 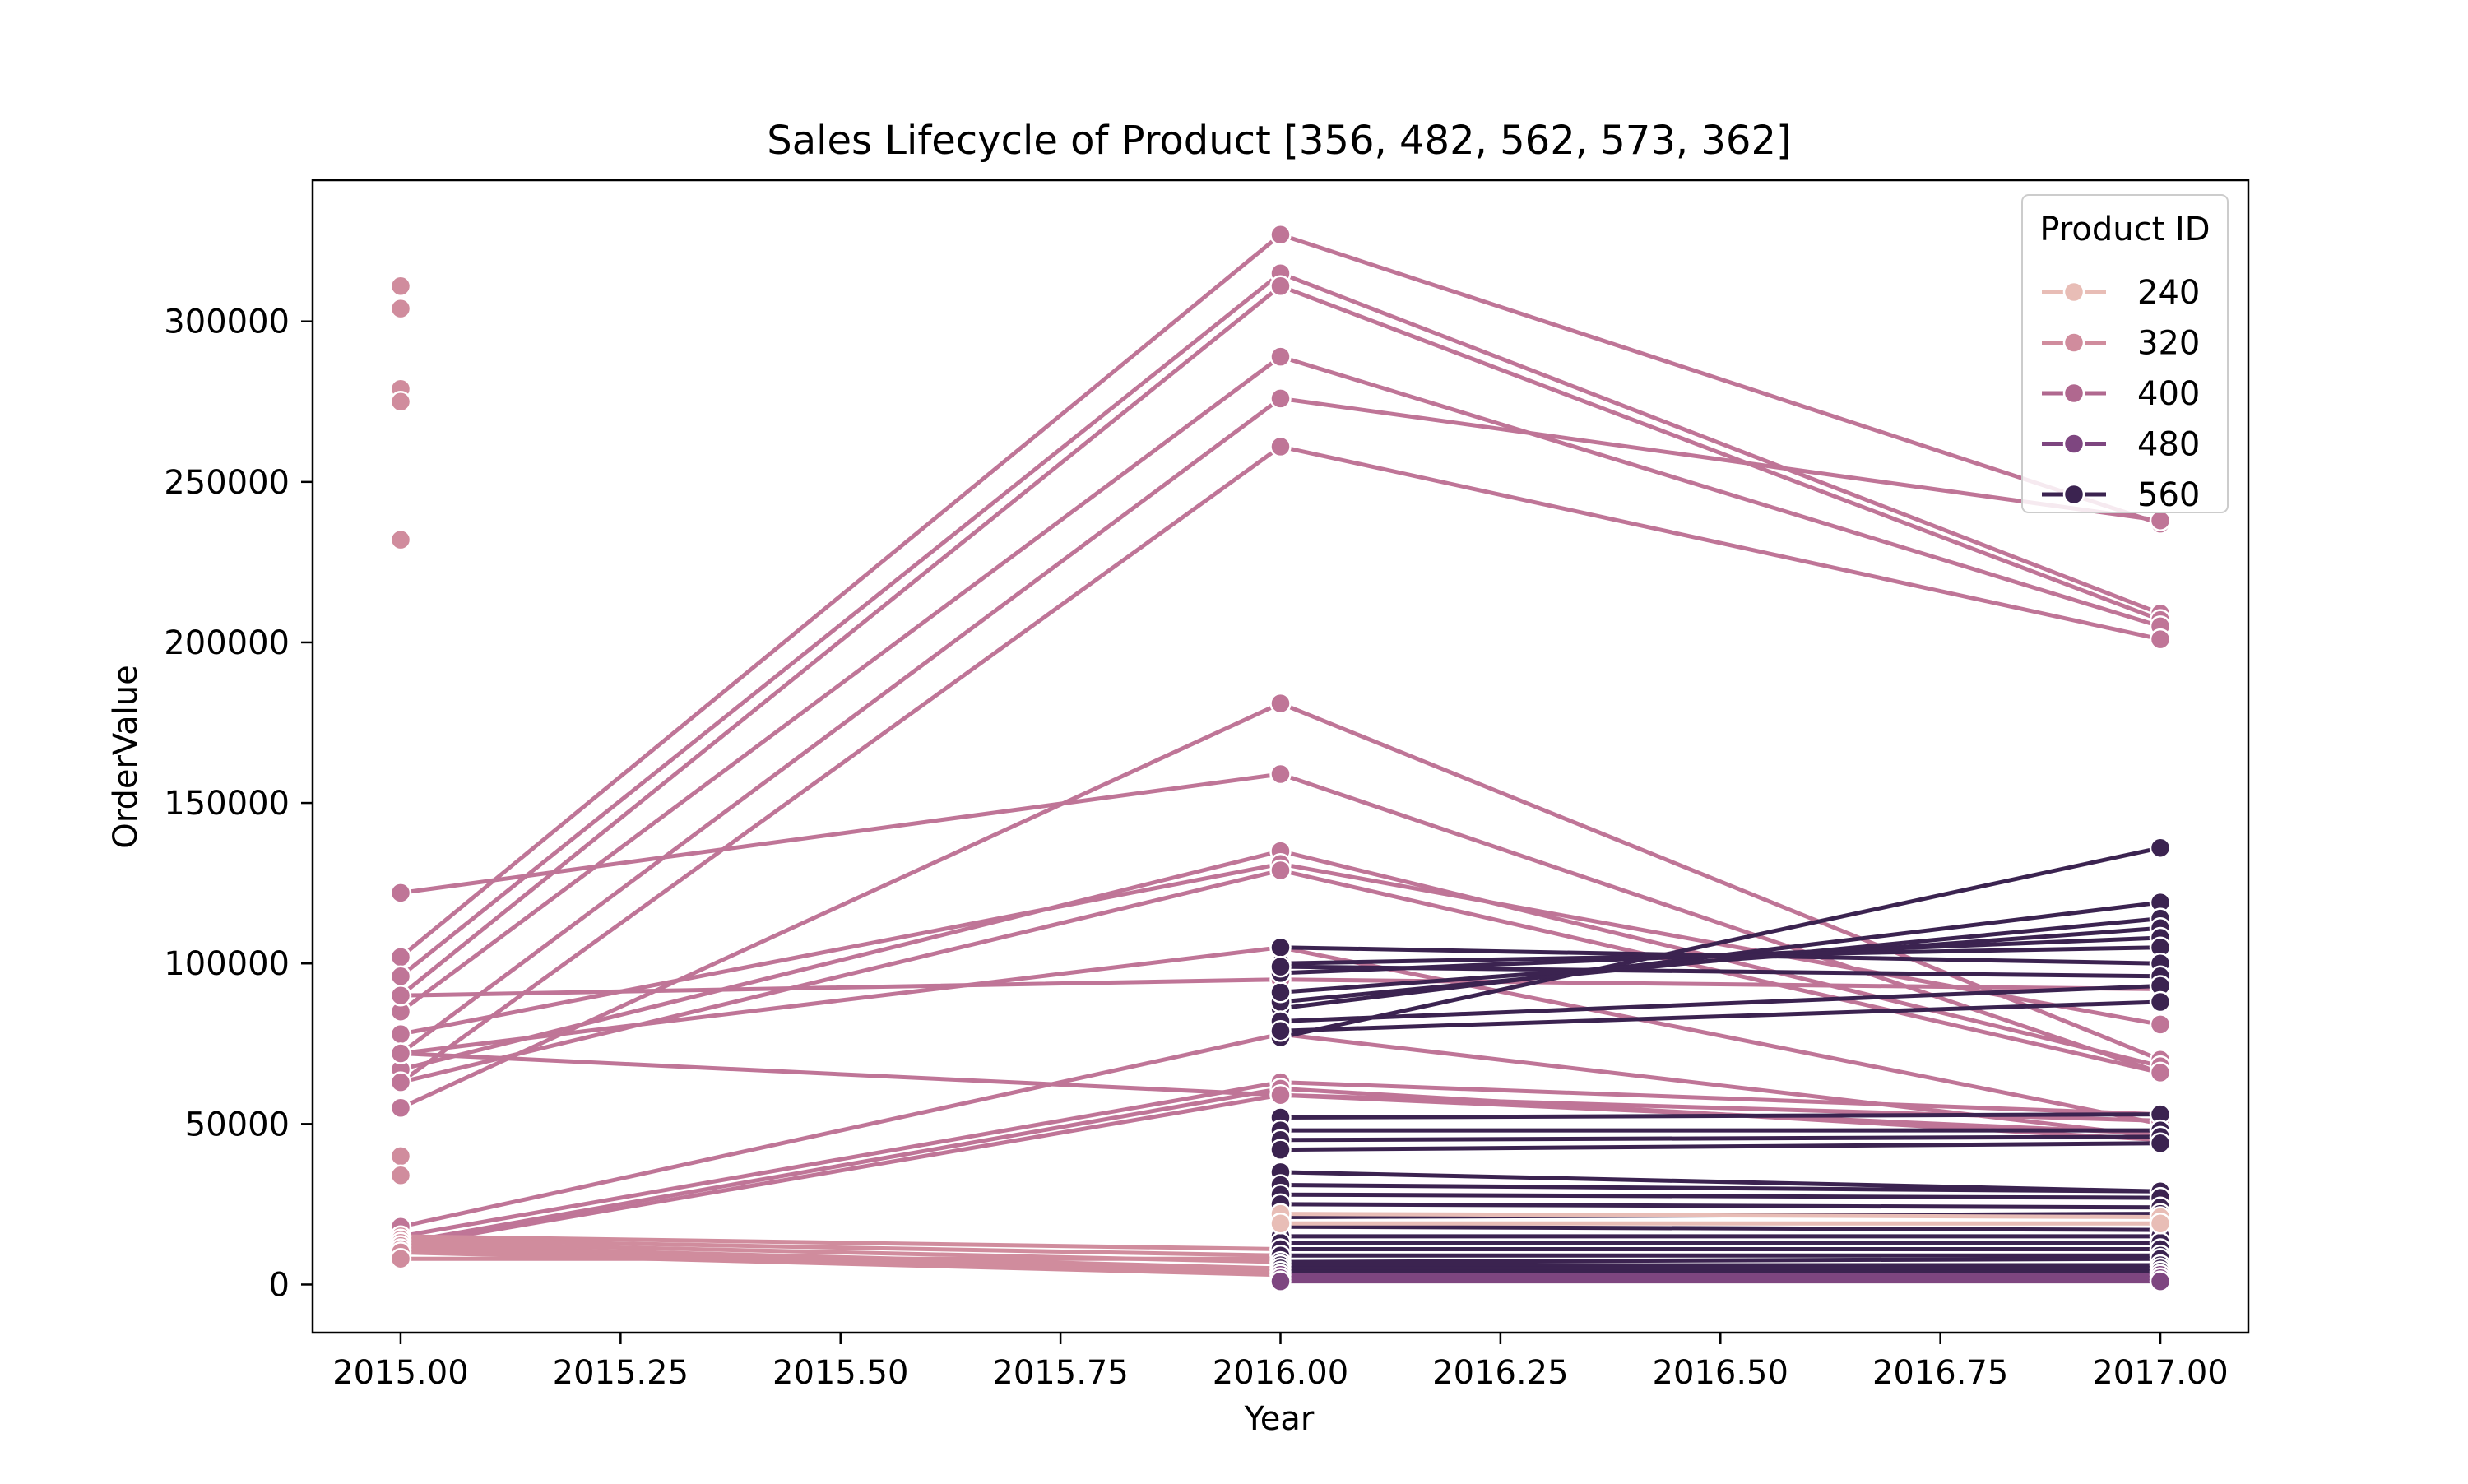 I want to click on legend-entry: 240, so click(x=2121, y=293).